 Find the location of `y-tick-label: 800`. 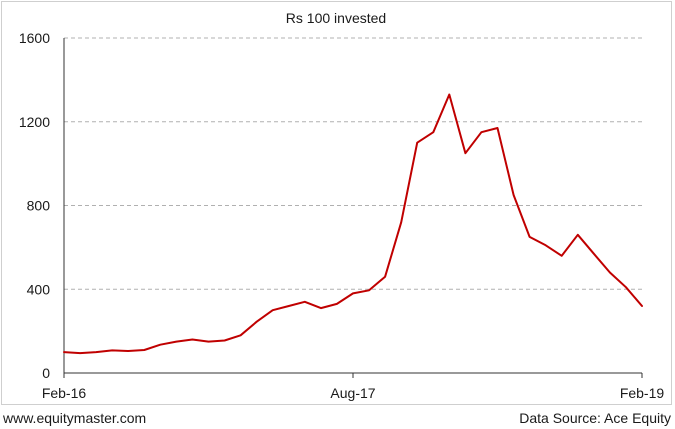

y-tick-label: 800 is located at coordinates (39, 206).